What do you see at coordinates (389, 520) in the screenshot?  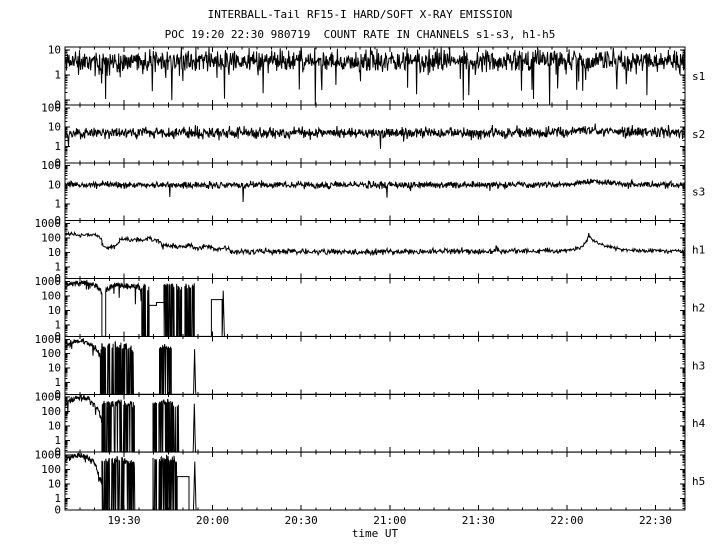 I see `x-tick-label: 21:00` at bounding box center [389, 520].